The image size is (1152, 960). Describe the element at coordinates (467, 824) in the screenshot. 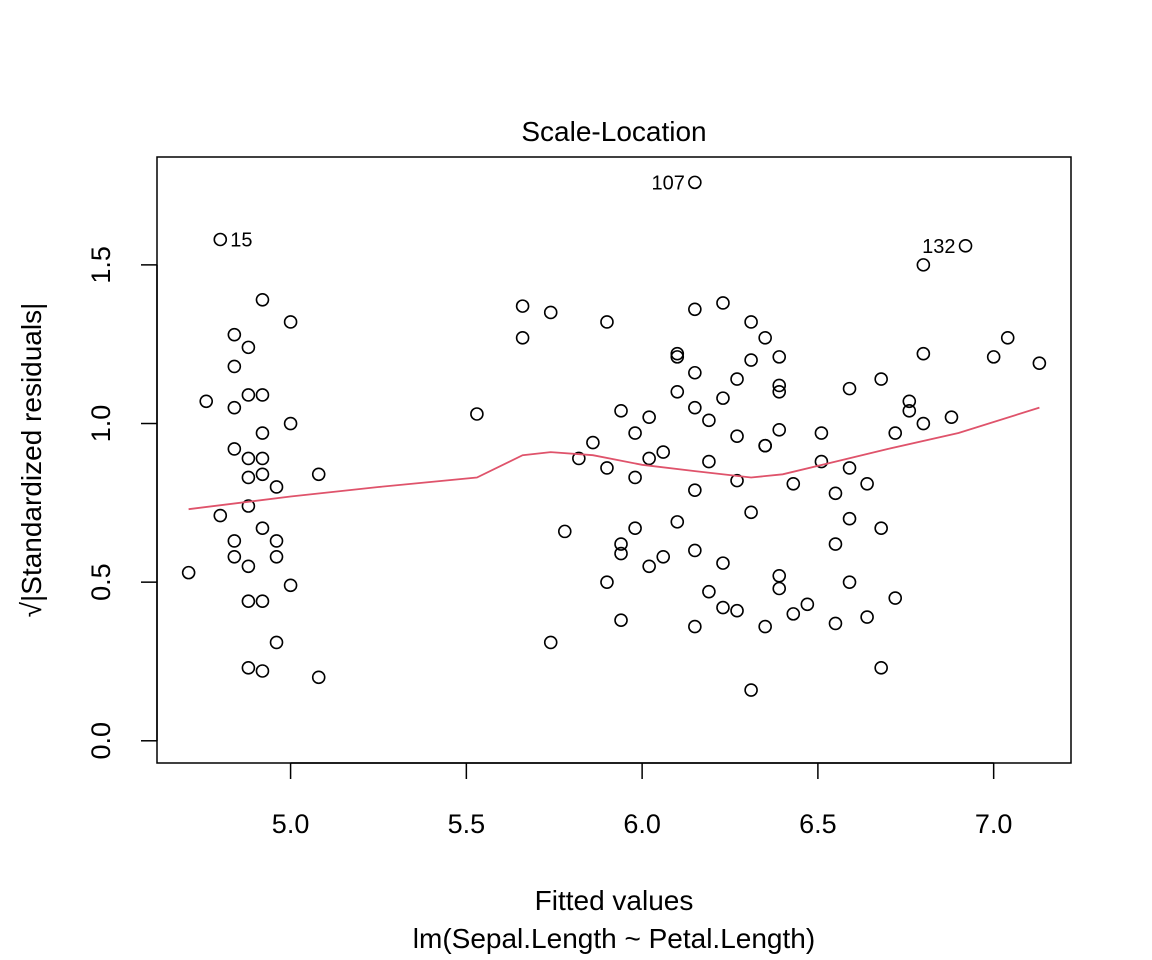

I see `x-tick-label: 5.5` at that location.